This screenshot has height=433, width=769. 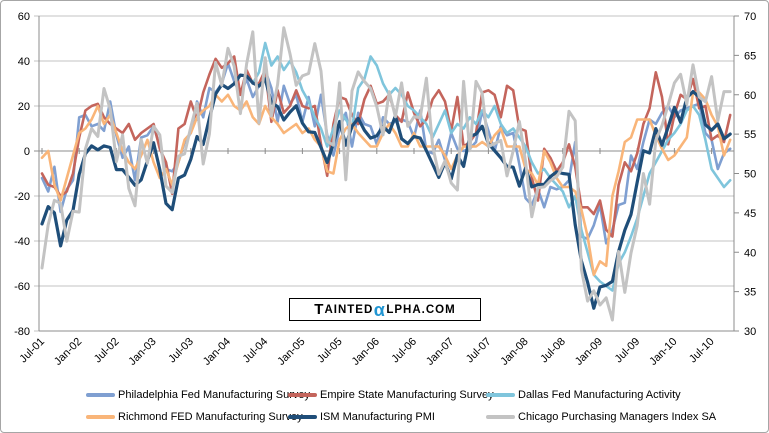 I want to click on x-axis-tick-label: Jul-05, so click(x=330, y=351).